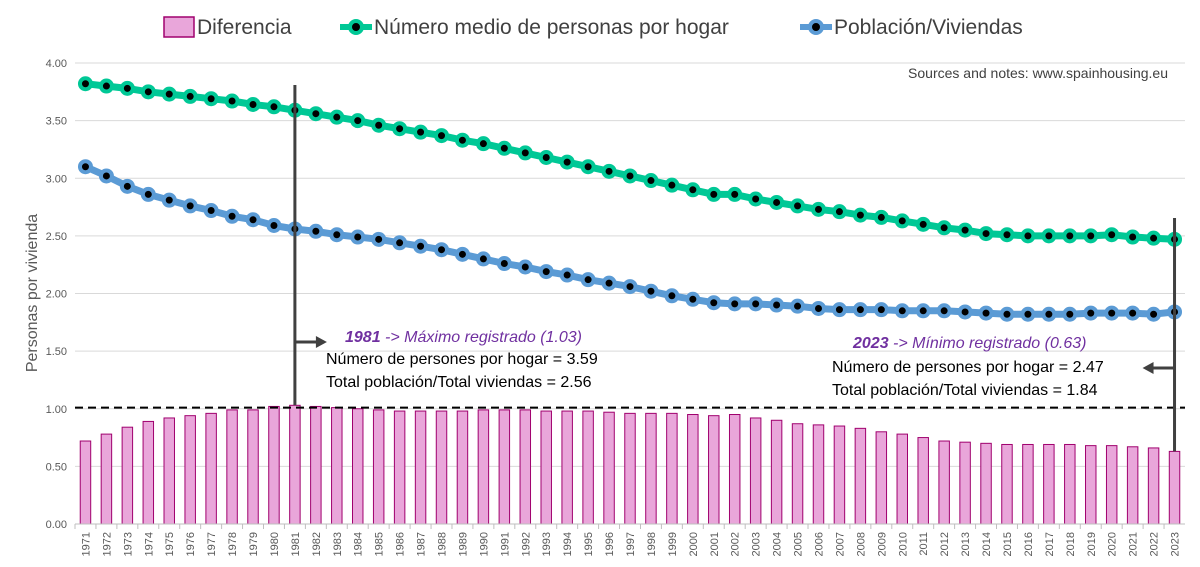  What do you see at coordinates (56, 122) in the screenshot?
I see `y-tick-label: 3.50` at bounding box center [56, 122].